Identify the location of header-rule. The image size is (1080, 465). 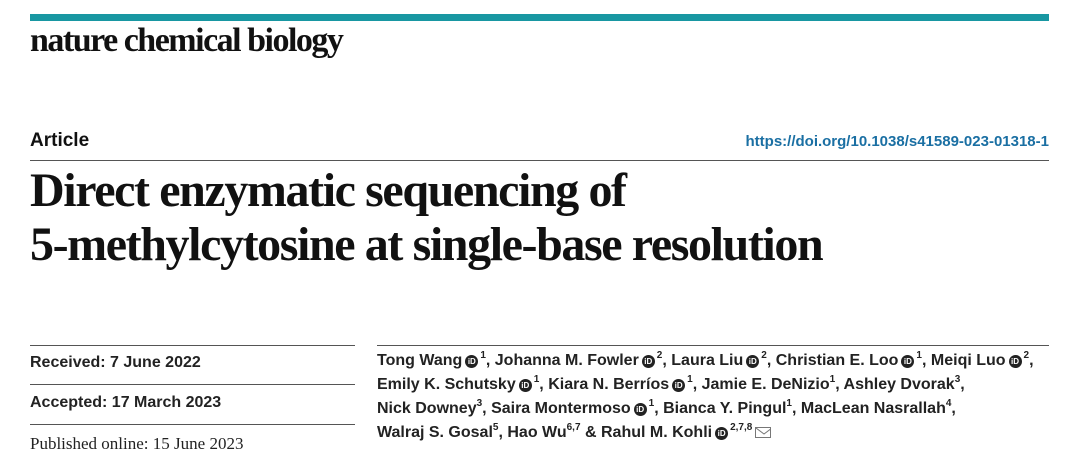
(539, 160).